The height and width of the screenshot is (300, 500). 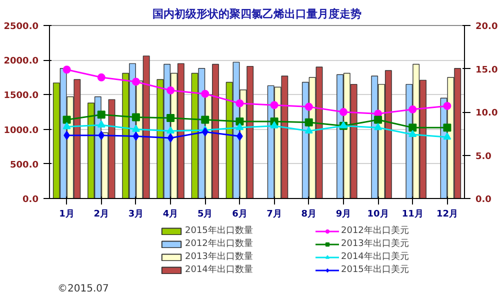 I want to click on y2-tick-label: 10.0, so click(x=487, y=113).